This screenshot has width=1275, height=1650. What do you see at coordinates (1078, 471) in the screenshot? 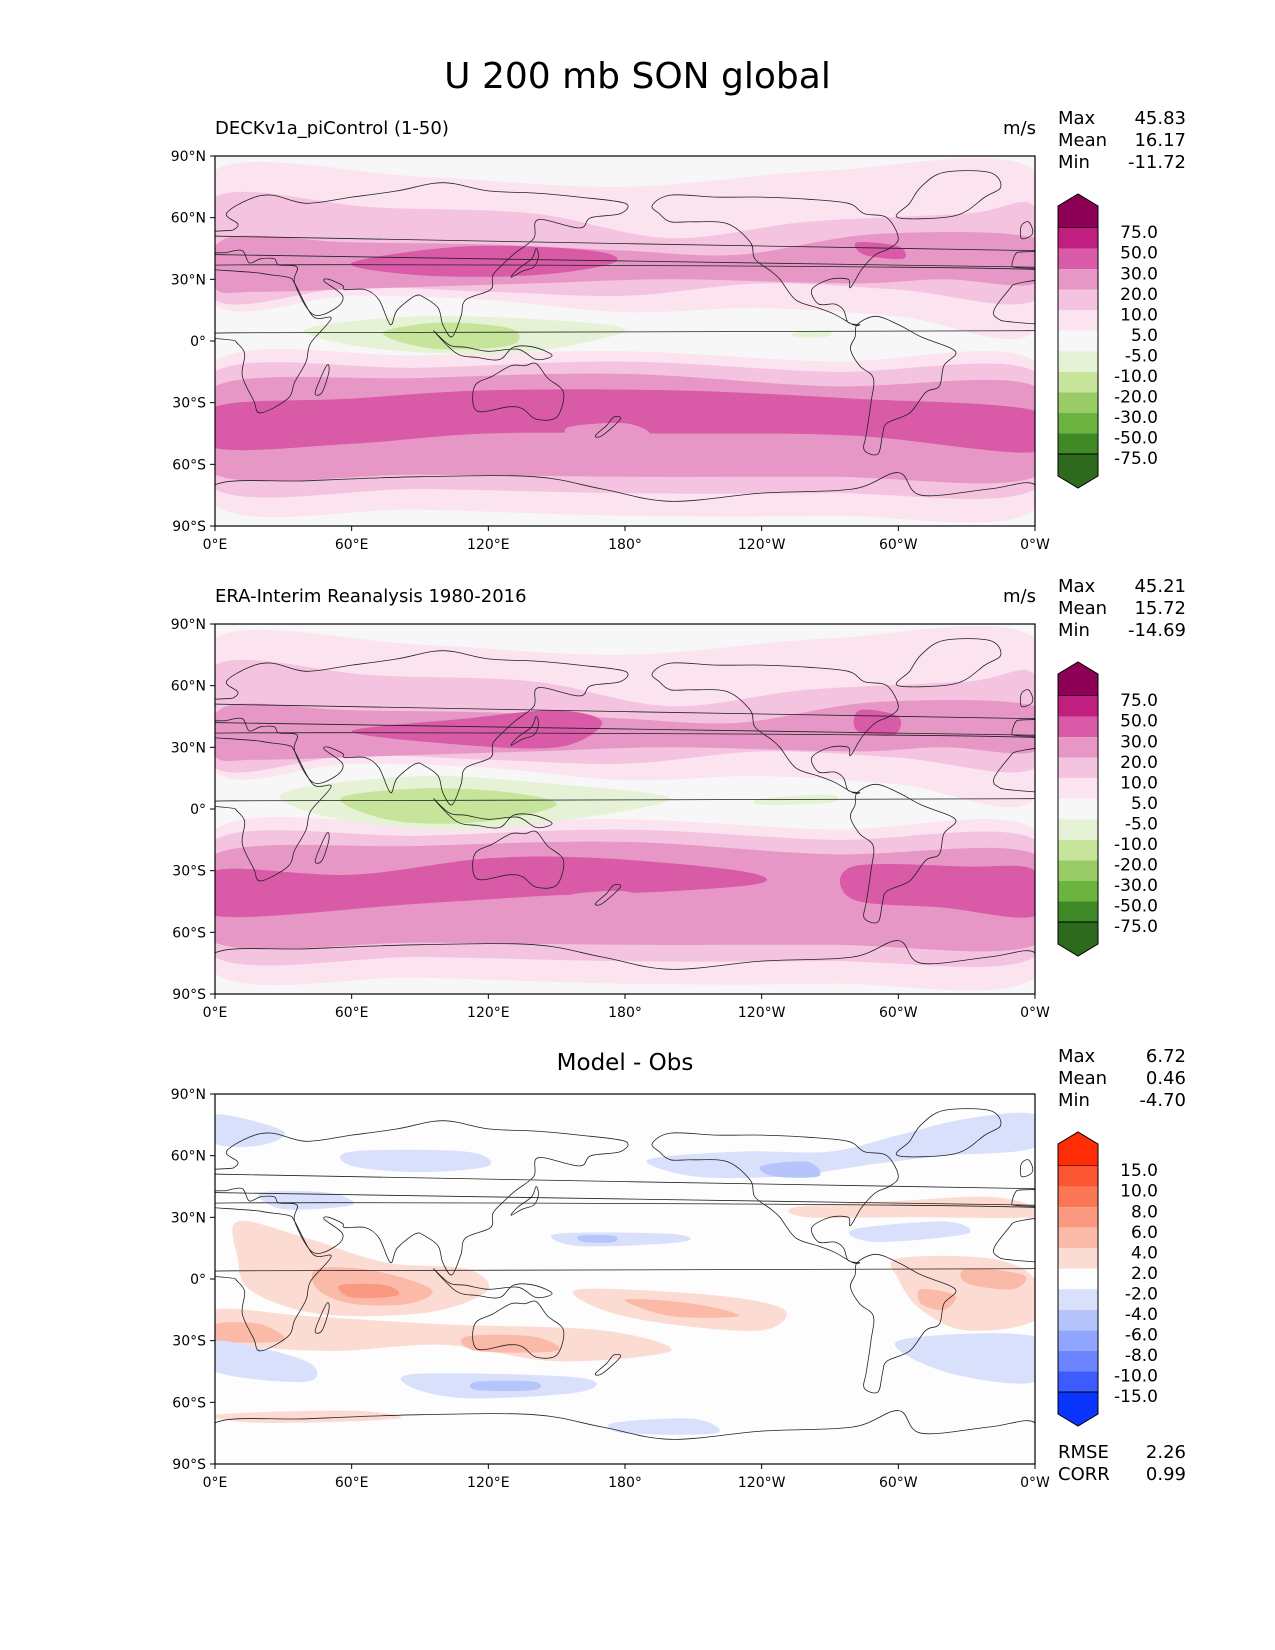
I see `colorbar-min-extension` at bounding box center [1078, 471].